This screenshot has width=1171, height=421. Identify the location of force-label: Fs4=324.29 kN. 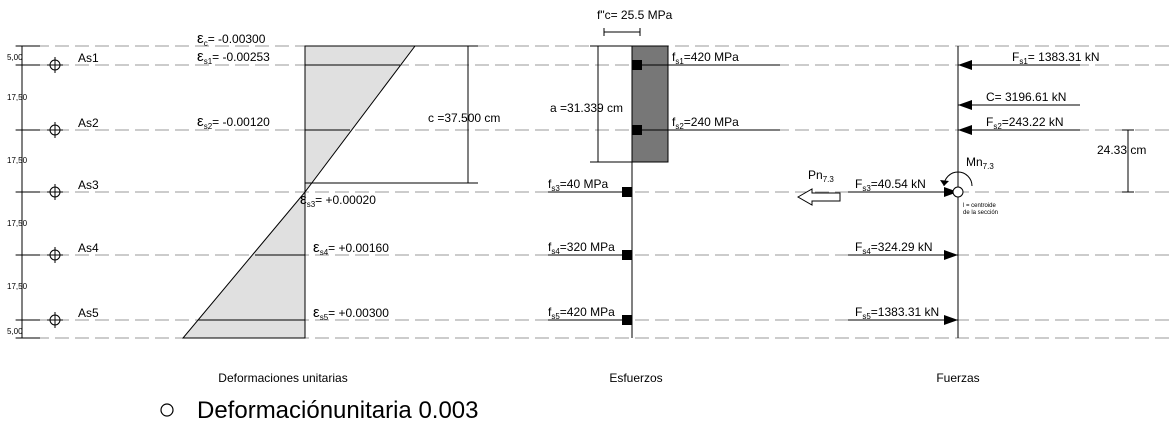
(894, 248).